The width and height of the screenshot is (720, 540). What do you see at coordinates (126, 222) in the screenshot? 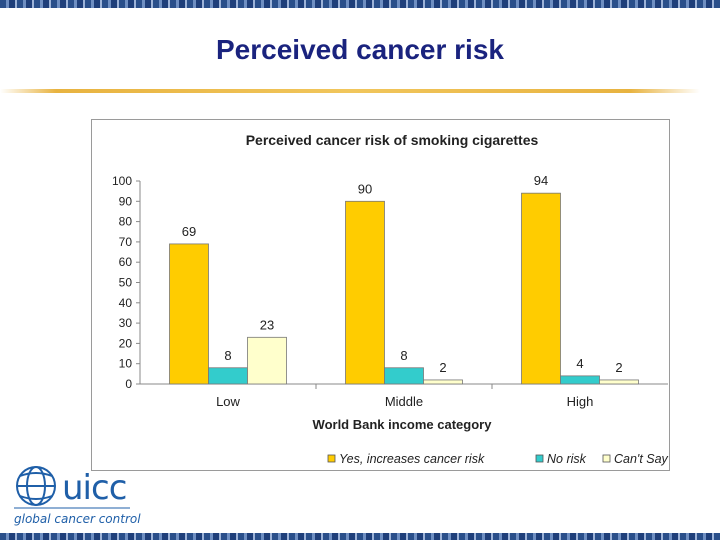
I see `y-tick-label: 80` at bounding box center [126, 222].